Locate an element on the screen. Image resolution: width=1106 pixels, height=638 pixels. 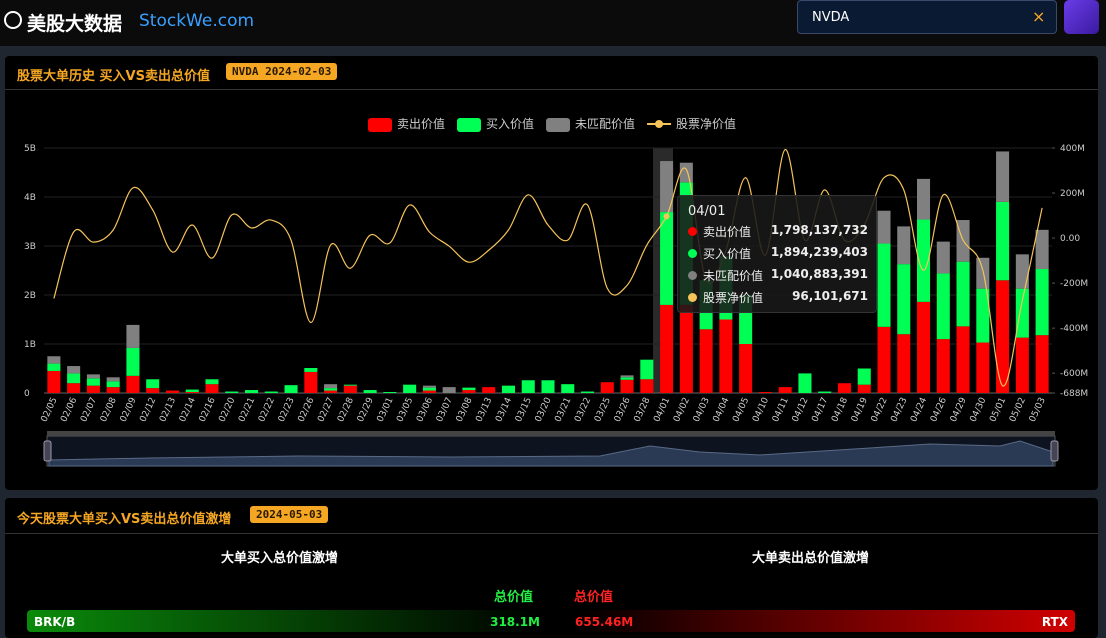
sell-heading: 大单卖出总价值激增 is located at coordinates (811, 558).